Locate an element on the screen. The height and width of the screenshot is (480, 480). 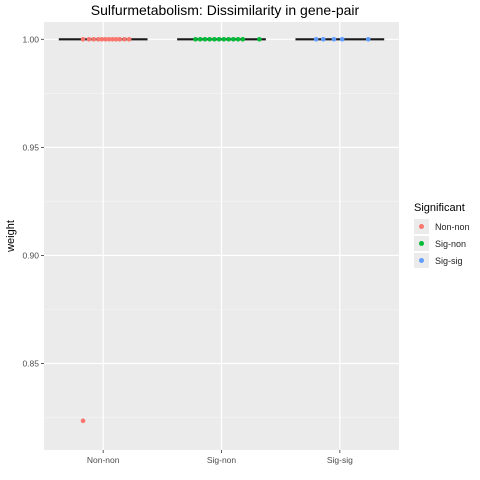
legend-item: Sig-non is located at coordinates (442, 243).